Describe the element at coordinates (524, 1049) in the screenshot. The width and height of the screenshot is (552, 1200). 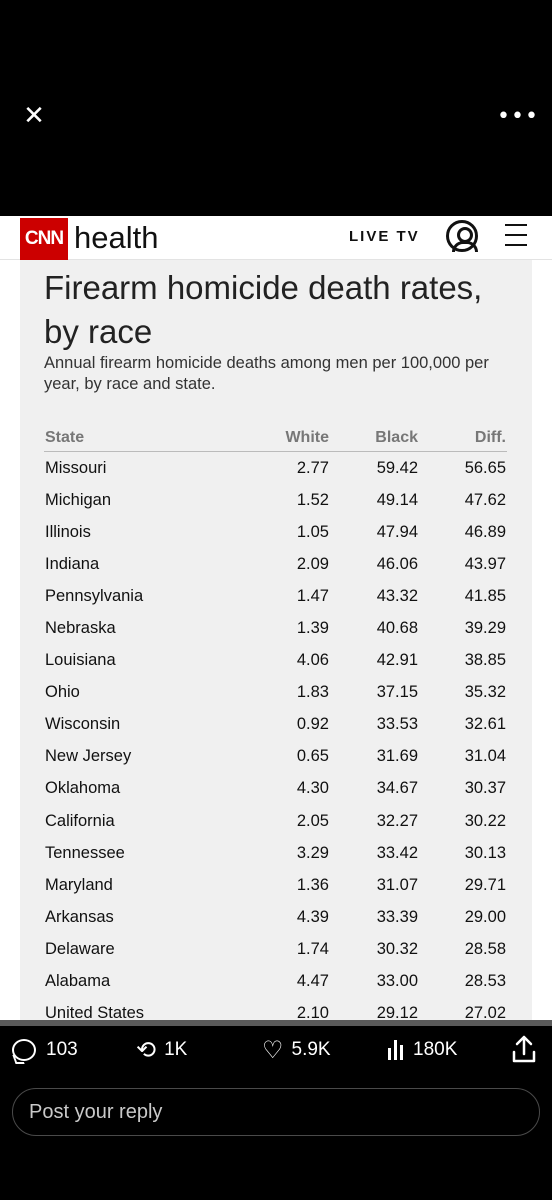
I see `share-icon` at that location.